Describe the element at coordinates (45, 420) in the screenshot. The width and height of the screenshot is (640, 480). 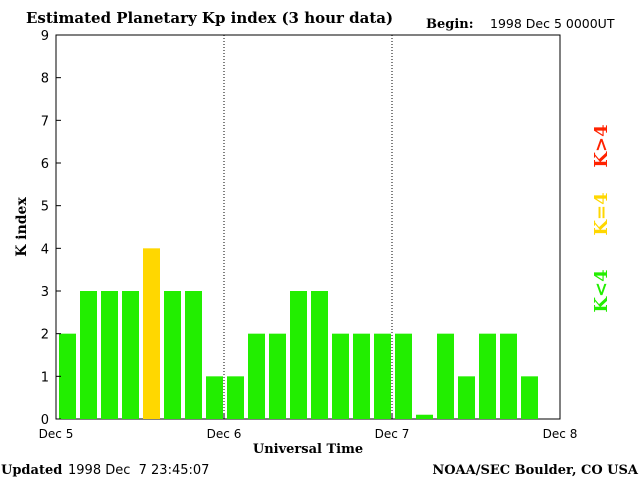
I see `y-tick-label: 0` at that location.